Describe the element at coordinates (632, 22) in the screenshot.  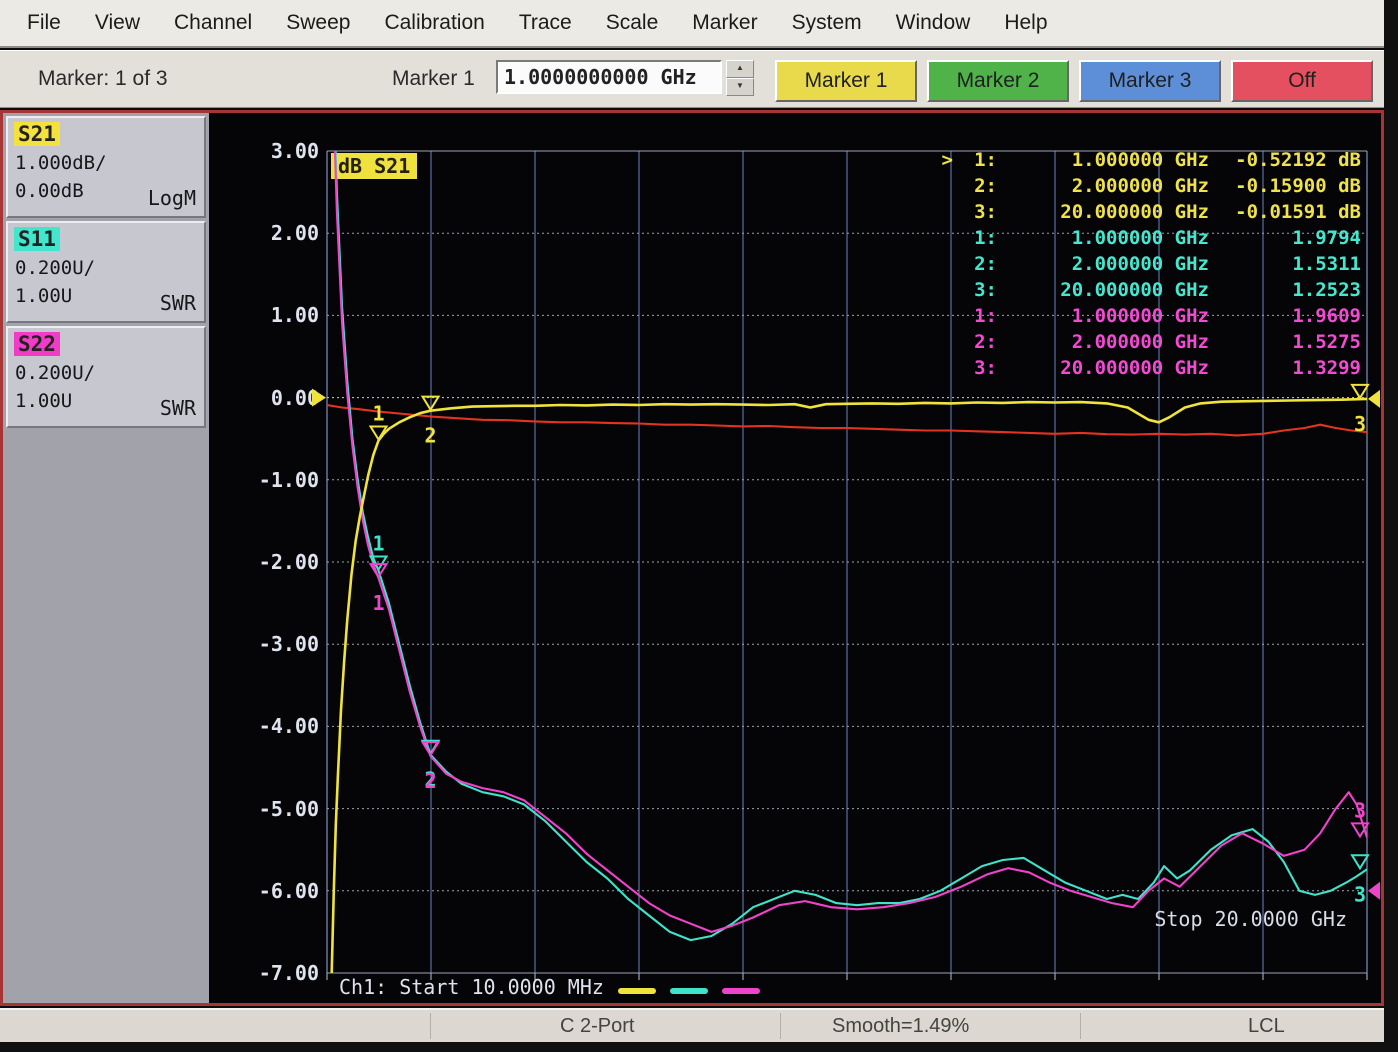
I see `menu-item-scale: Scale` at that location.